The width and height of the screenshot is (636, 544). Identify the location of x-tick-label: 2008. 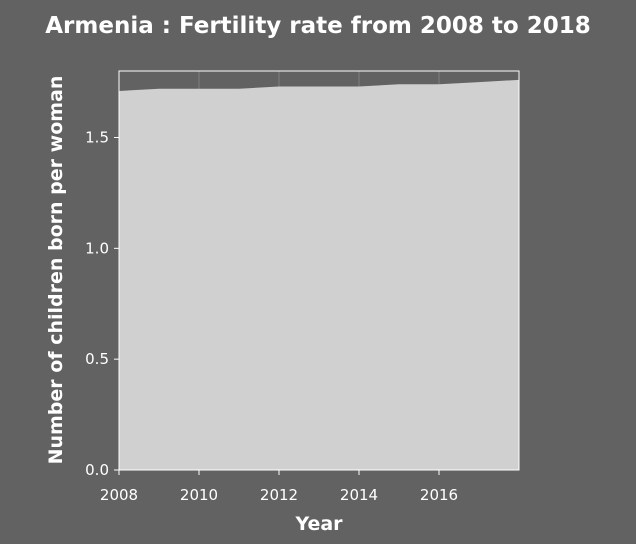
(119, 495).